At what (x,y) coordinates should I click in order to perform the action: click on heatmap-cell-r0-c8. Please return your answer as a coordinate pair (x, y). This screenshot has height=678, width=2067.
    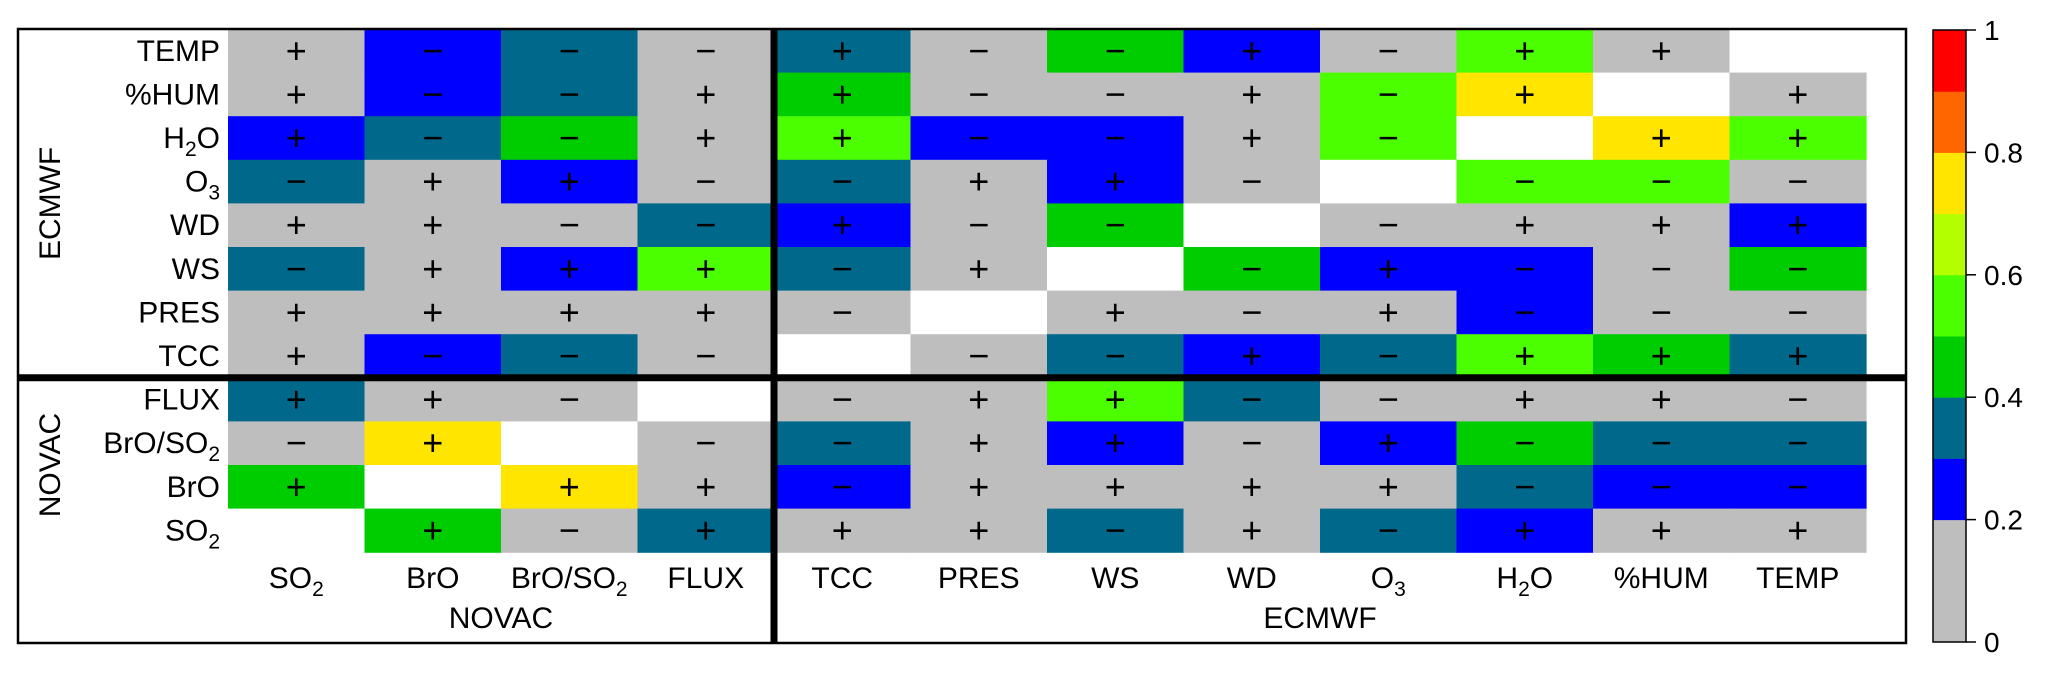
    Looking at the image, I should click on (1389, 51).